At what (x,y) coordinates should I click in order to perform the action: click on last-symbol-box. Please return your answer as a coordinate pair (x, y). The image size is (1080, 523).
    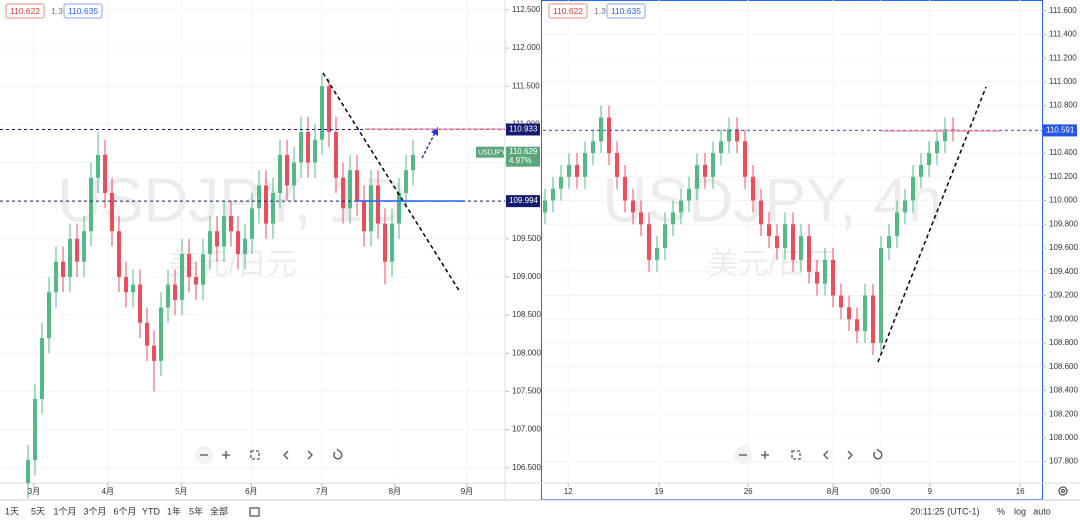
    Looking at the image, I should click on (490, 152).